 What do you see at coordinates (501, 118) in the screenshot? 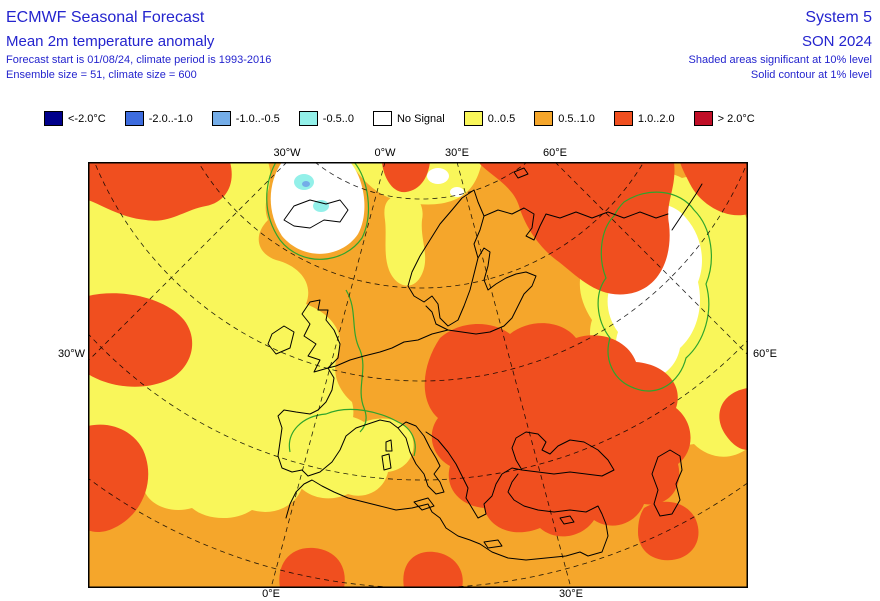
I see `legend-label: 0..0.5` at bounding box center [501, 118].